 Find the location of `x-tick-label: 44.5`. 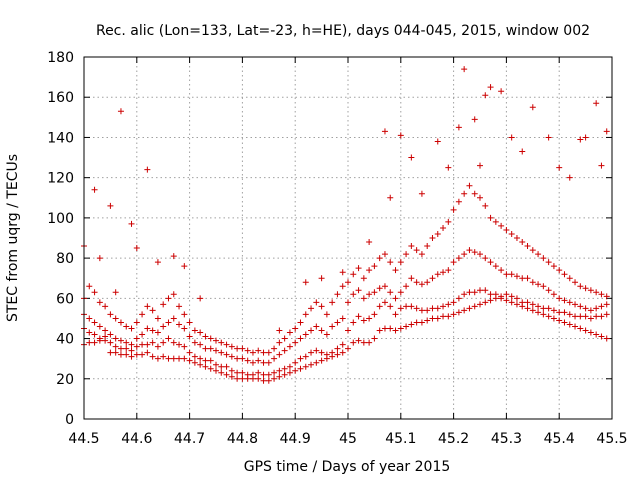

x-tick-label: 44.5 is located at coordinates (83, 439).